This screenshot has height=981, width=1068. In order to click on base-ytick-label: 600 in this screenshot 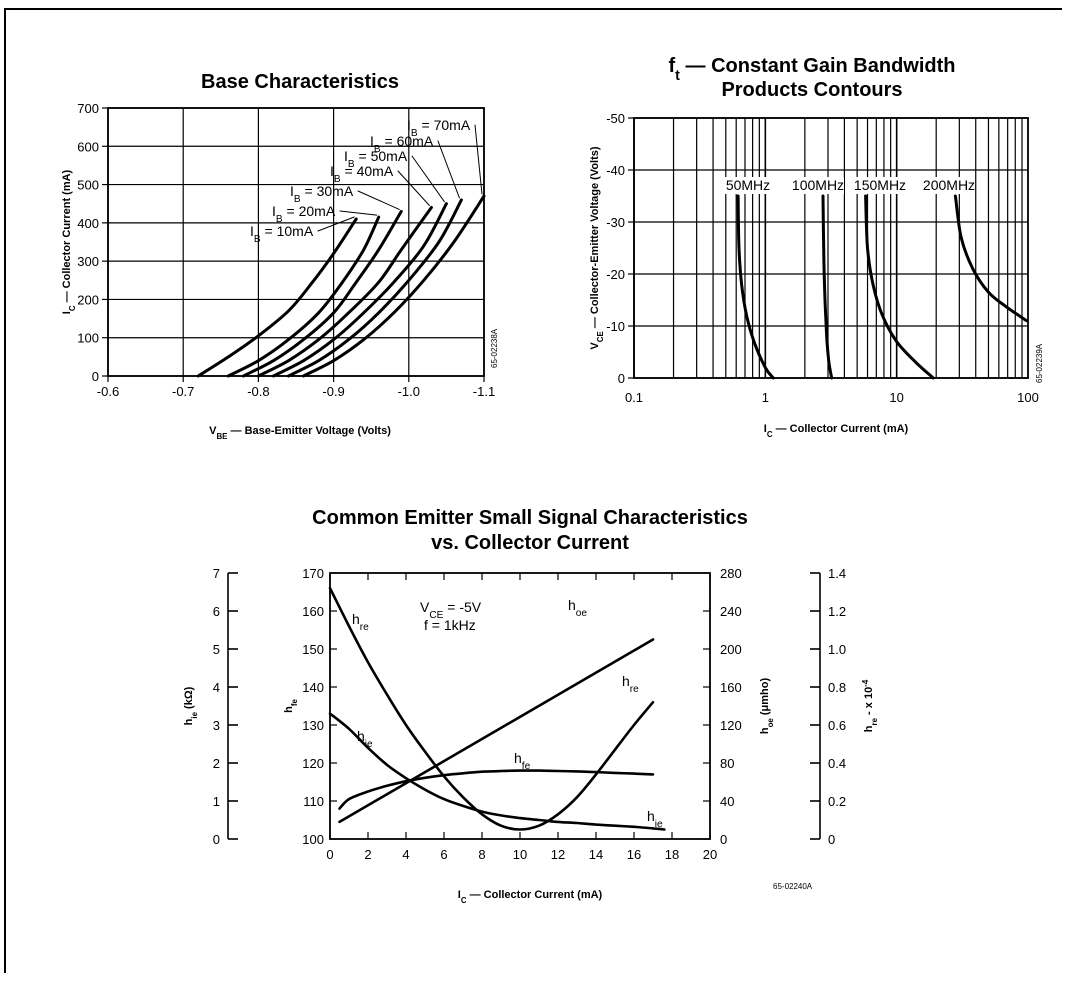, I will do `click(88, 146)`.